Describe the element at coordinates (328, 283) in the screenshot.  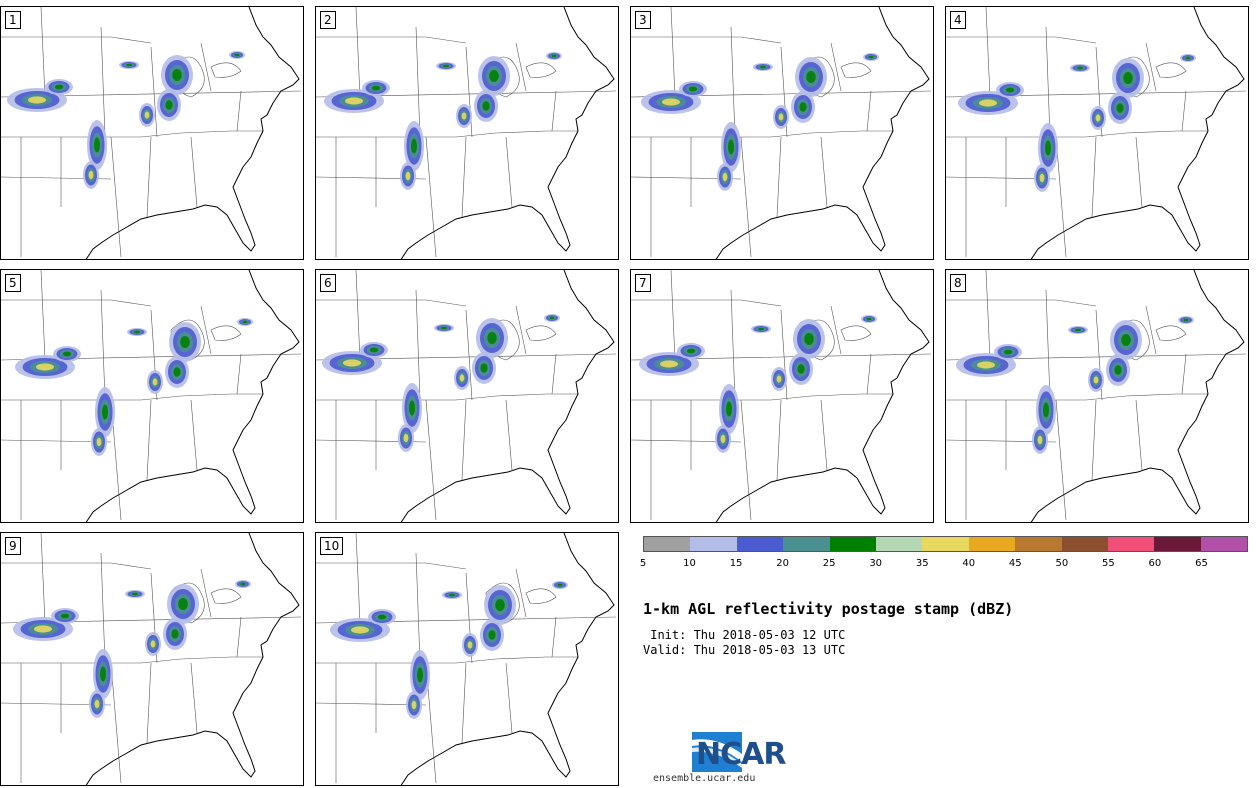
I see `panel-label: 6` at that location.